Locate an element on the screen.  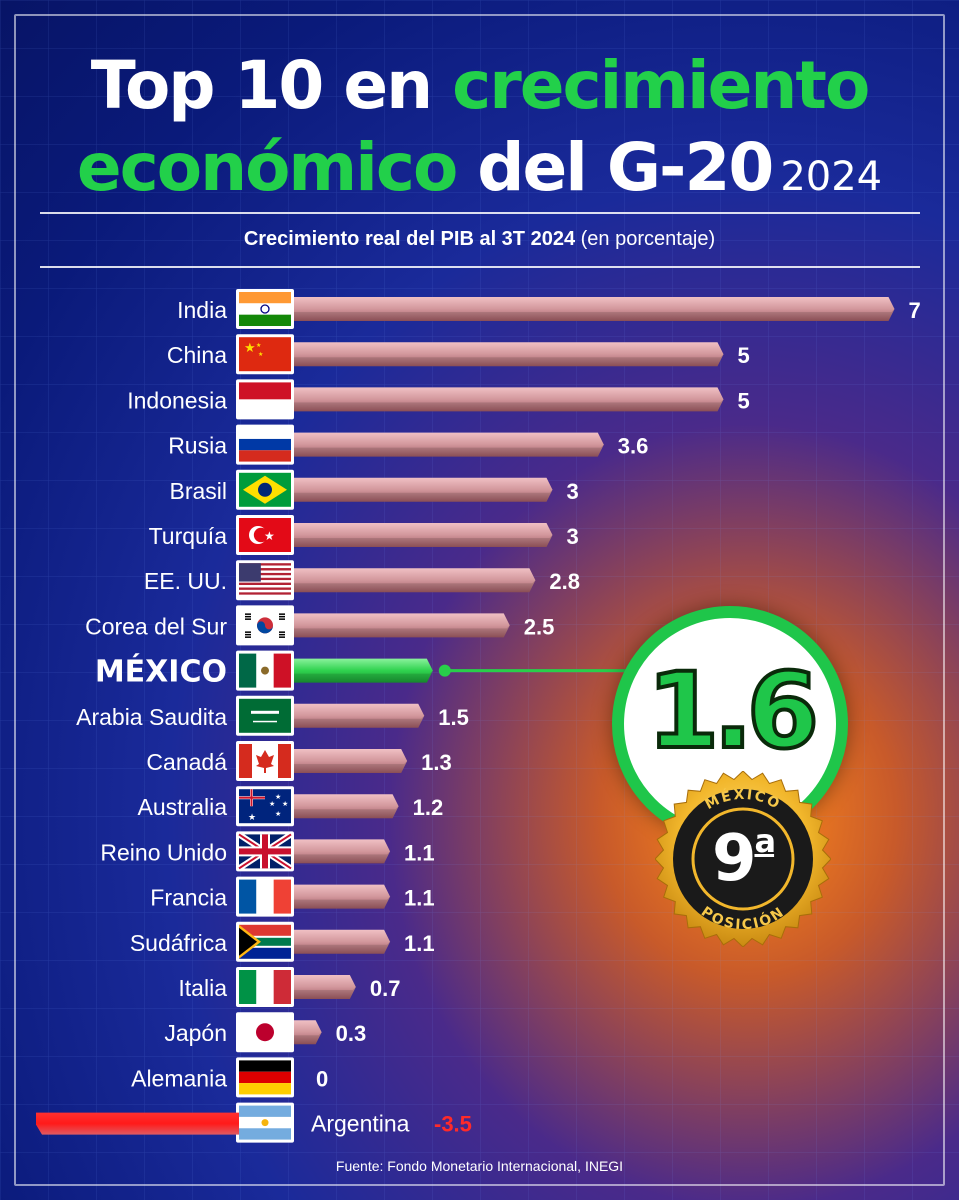
chart-row: Japón 0.3 is located at coordinates (265, 1032).